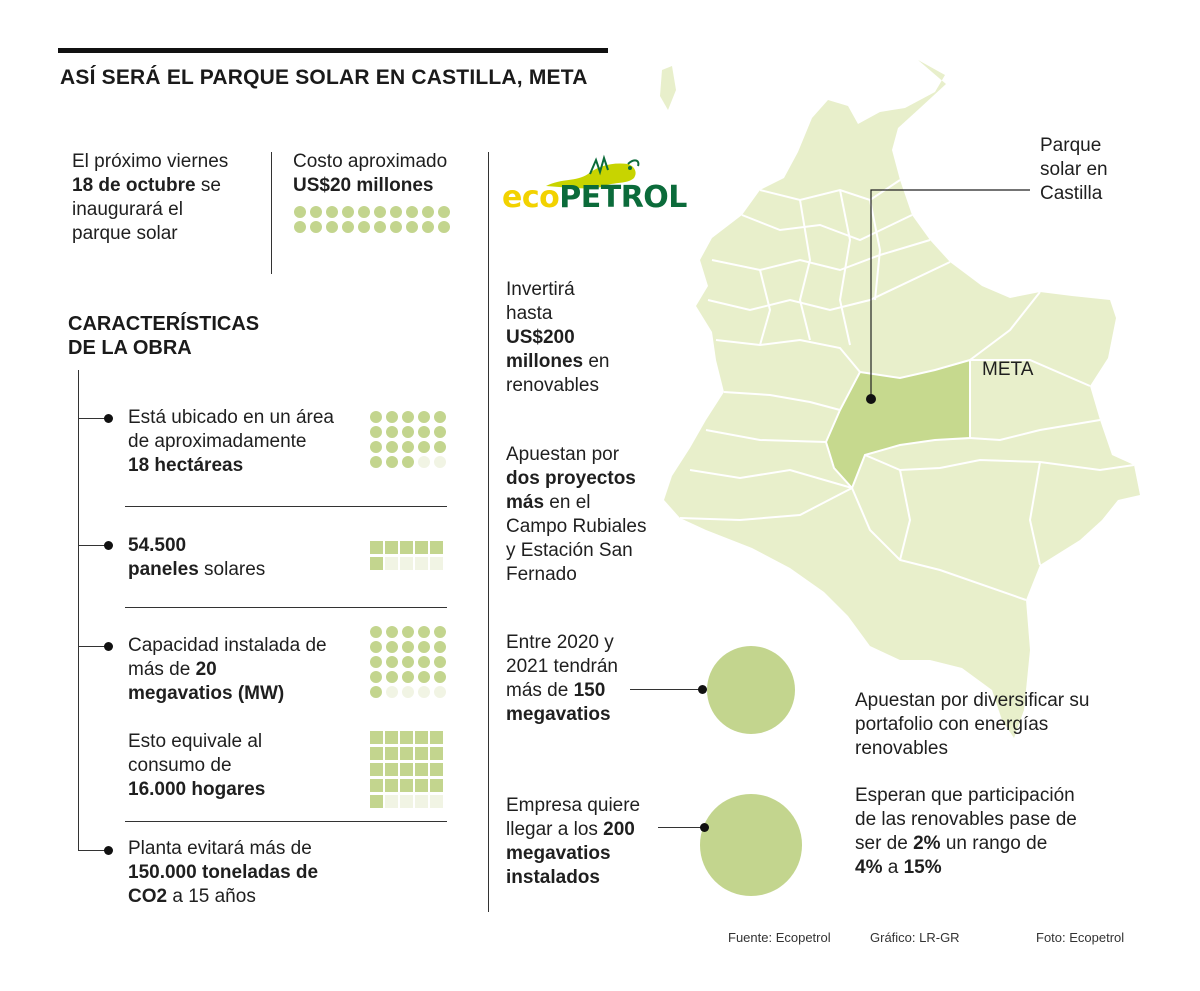 Image resolution: width=1200 pixels, height=991 pixels. What do you see at coordinates (108, 850) in the screenshot?
I see `bullet-co2` at bounding box center [108, 850].